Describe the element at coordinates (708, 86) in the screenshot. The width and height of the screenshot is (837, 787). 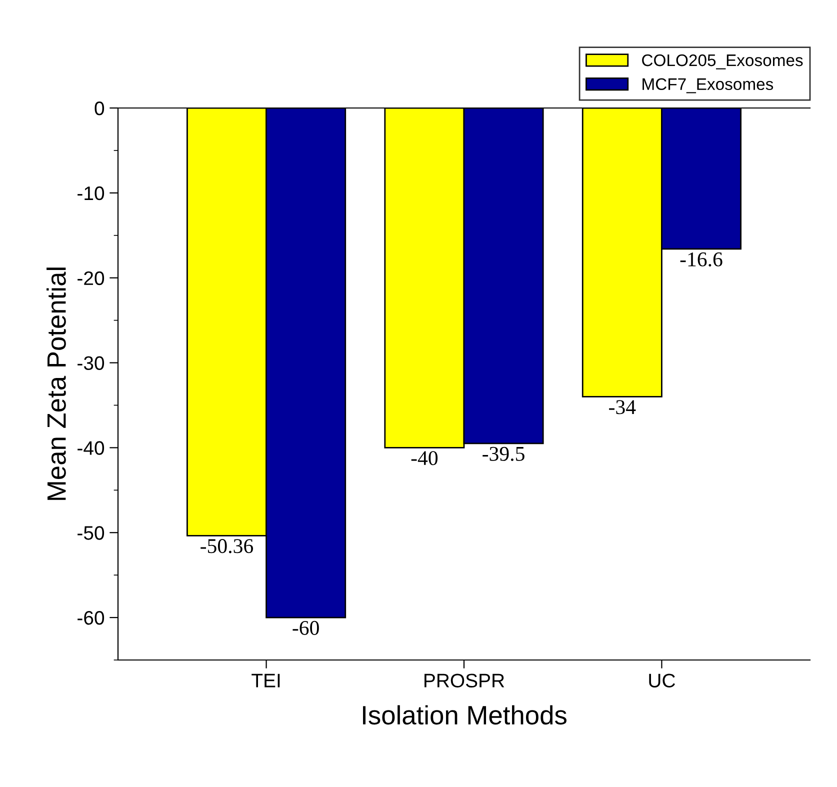
I see `legend-label: MCF7_Exosomes` at that location.